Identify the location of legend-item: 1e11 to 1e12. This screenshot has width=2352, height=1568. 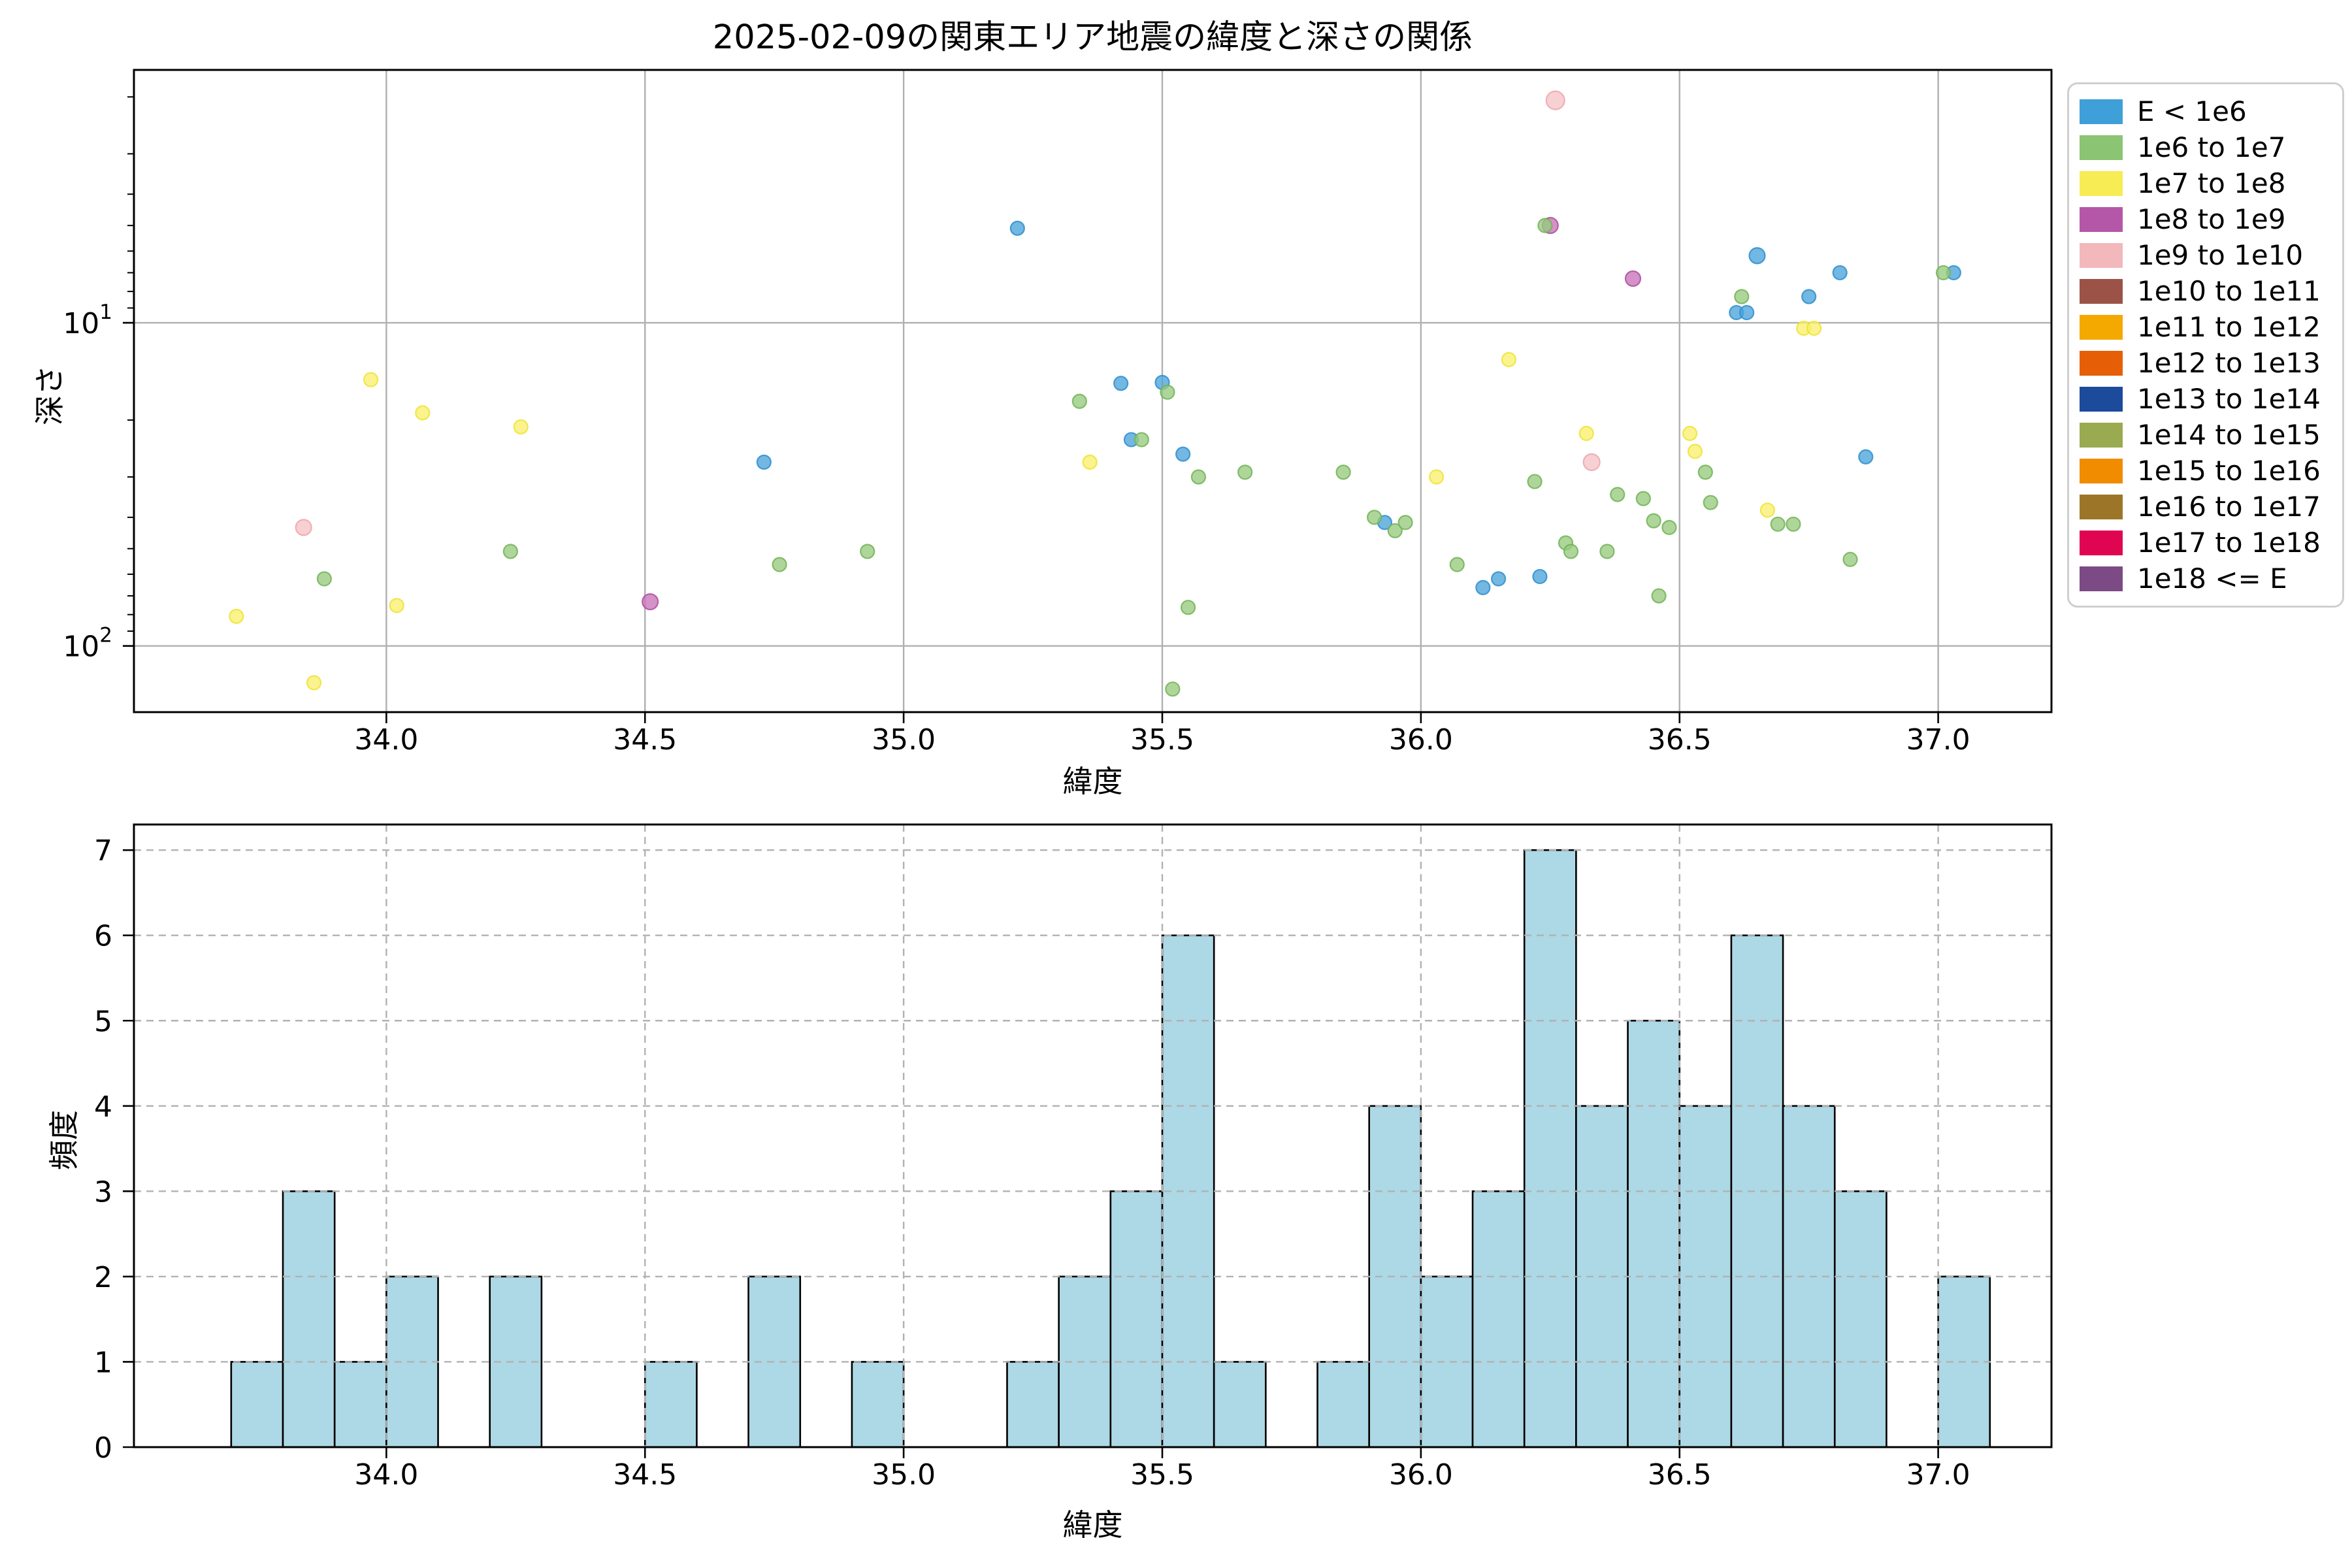
(2208, 327).